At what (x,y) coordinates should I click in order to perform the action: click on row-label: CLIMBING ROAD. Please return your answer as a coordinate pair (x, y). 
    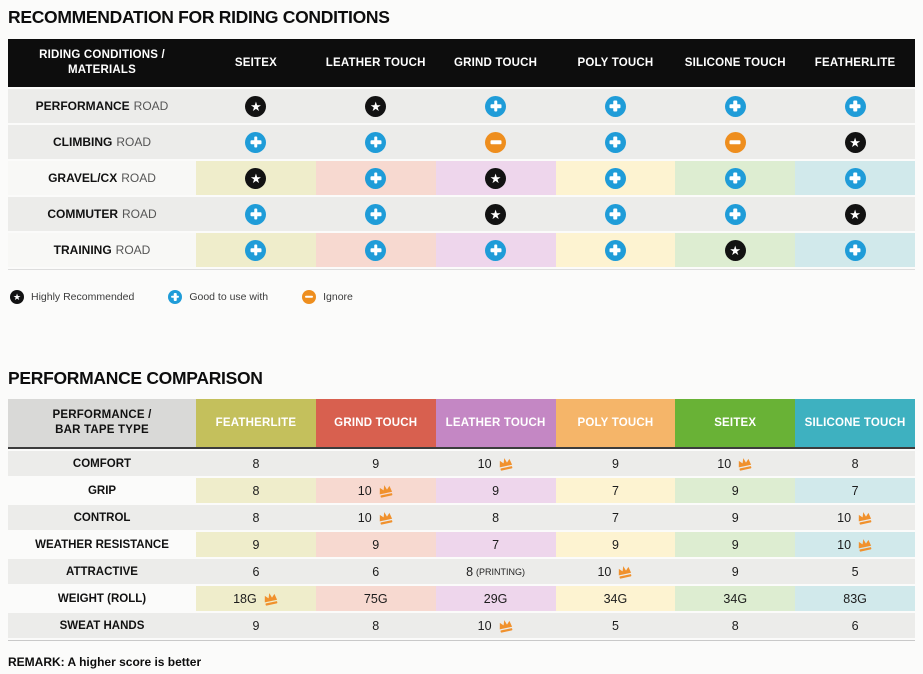
    Looking at the image, I should click on (102, 142).